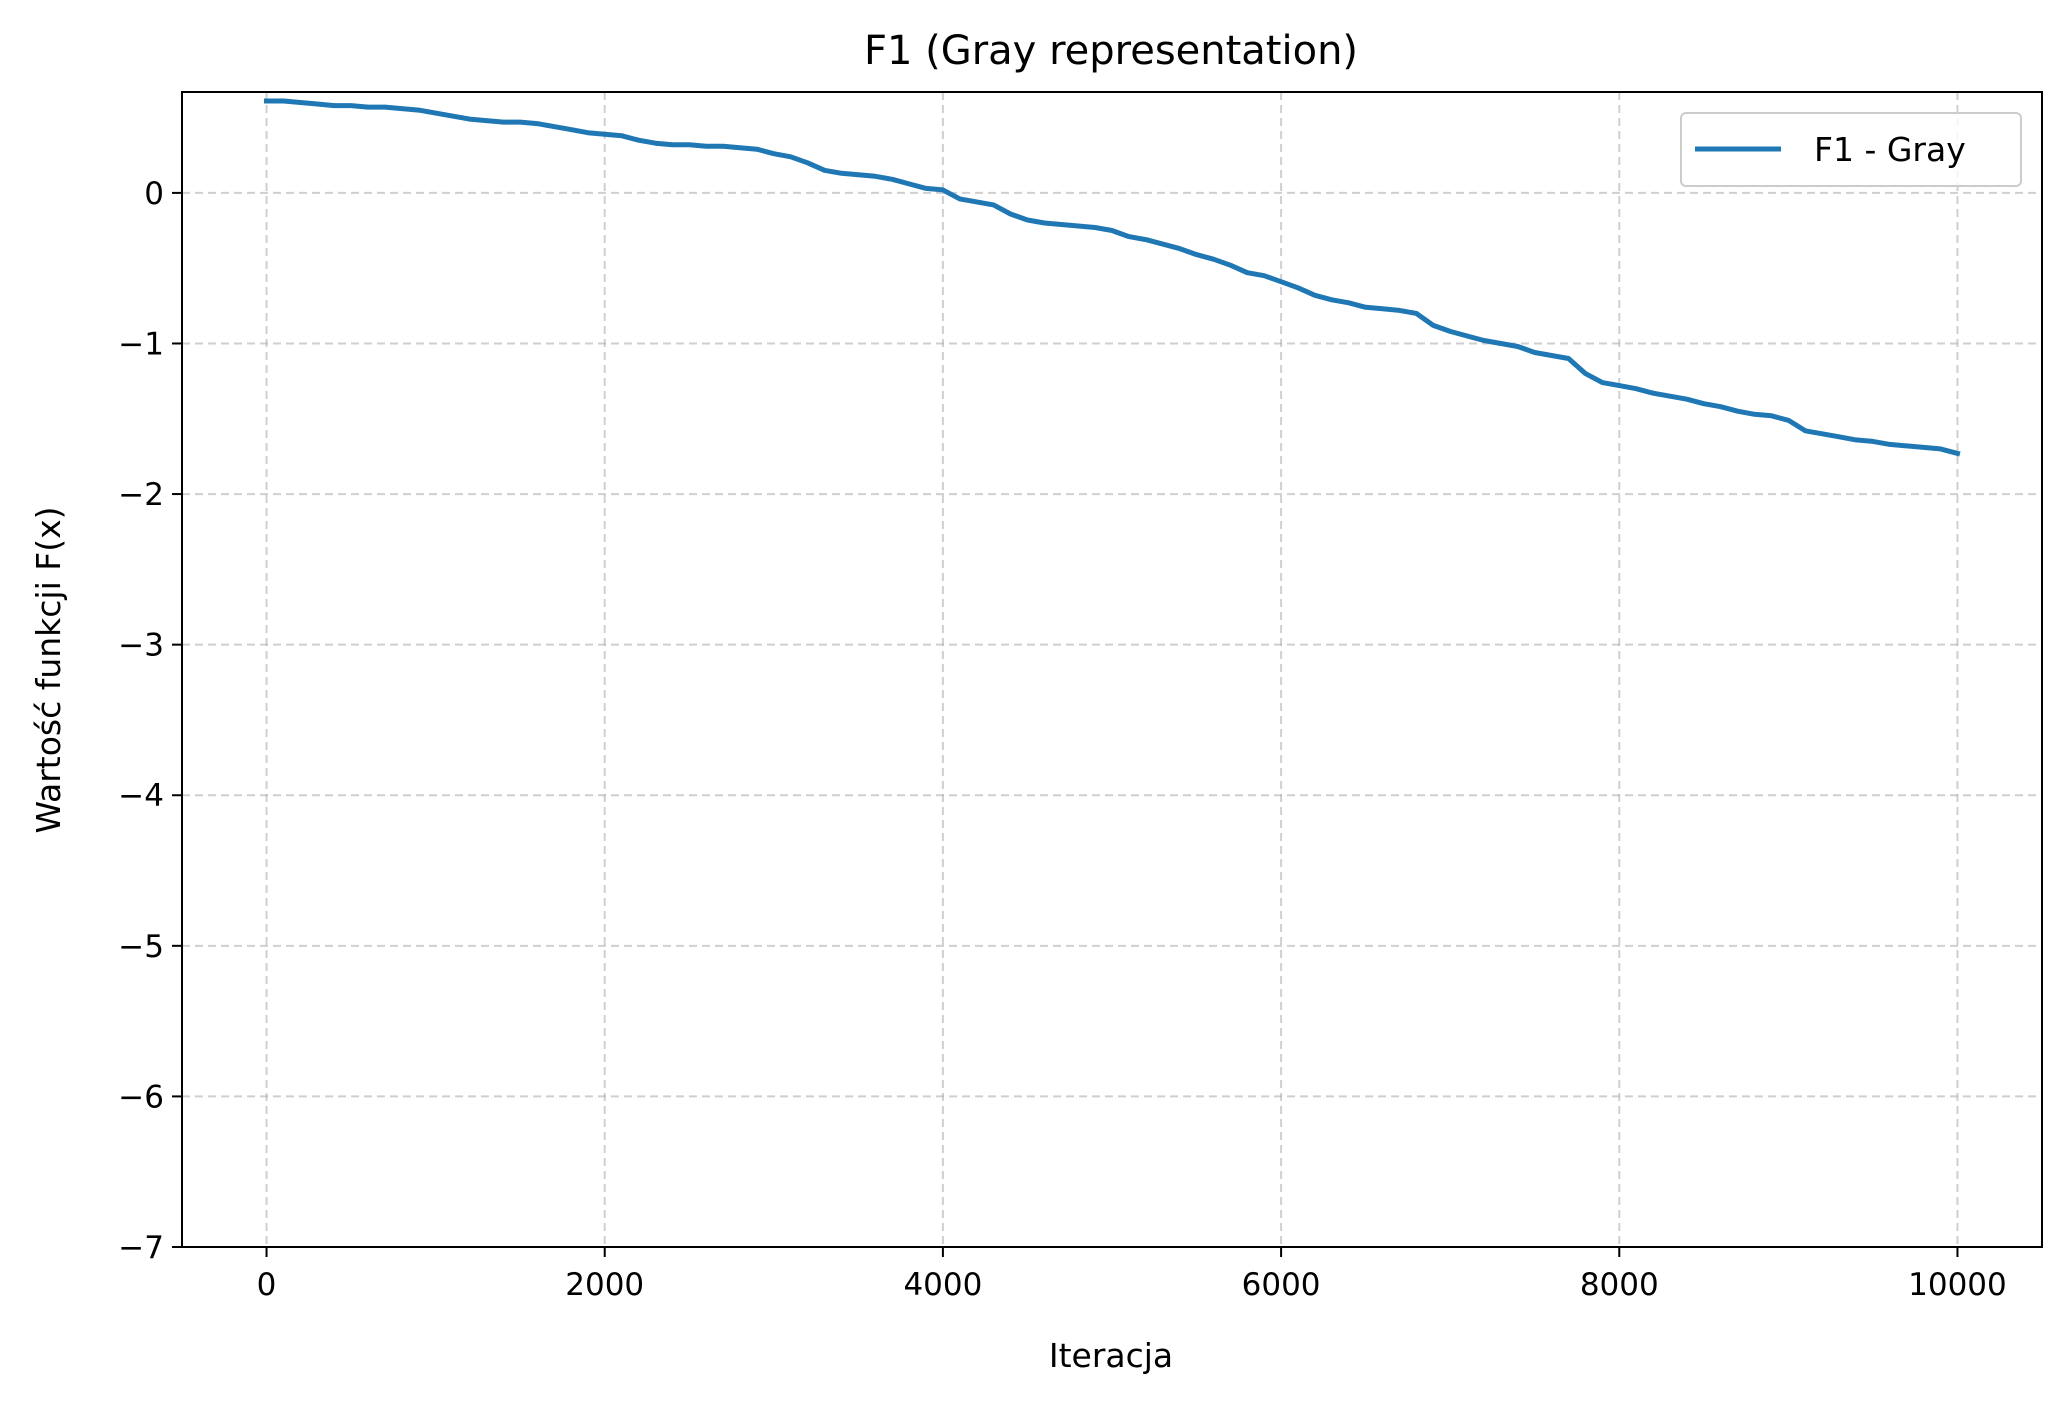  What do you see at coordinates (1132, 1275) in the screenshot?
I see `x-axis-ticks: 0 2000 4000 6000 8000 10000` at bounding box center [1132, 1275].